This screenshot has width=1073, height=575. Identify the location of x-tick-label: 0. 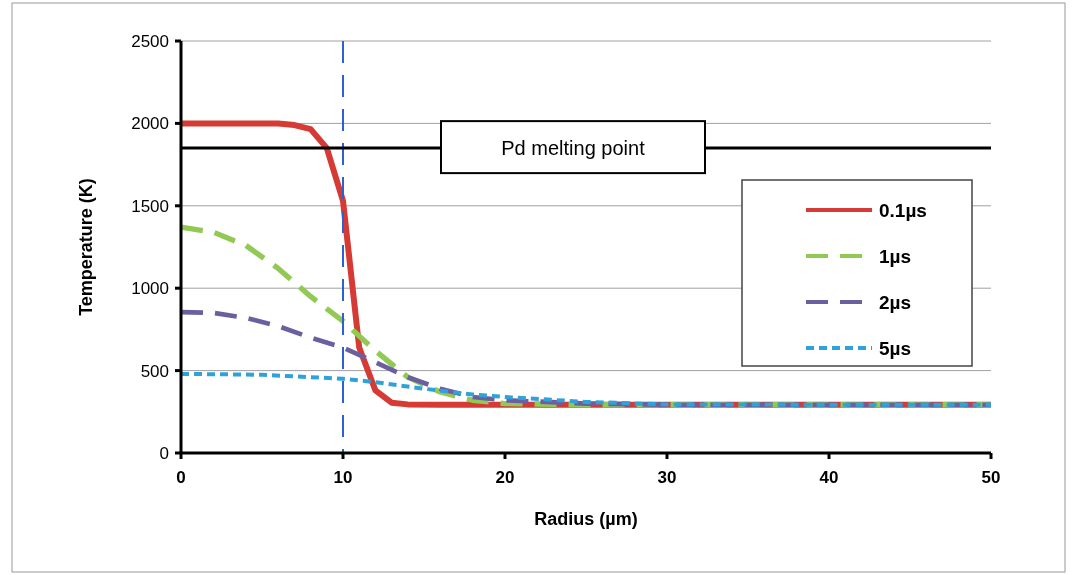
(181, 477).